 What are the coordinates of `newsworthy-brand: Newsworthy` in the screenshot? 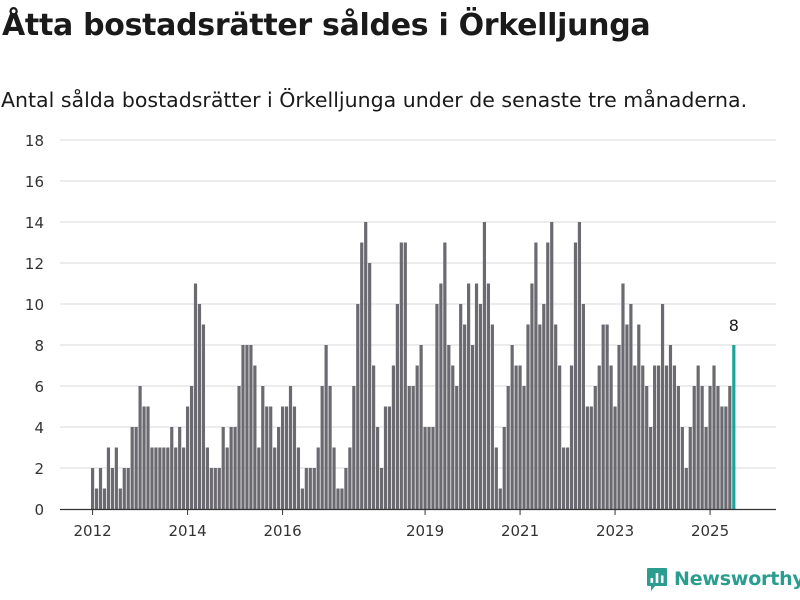 It's located at (723, 579).